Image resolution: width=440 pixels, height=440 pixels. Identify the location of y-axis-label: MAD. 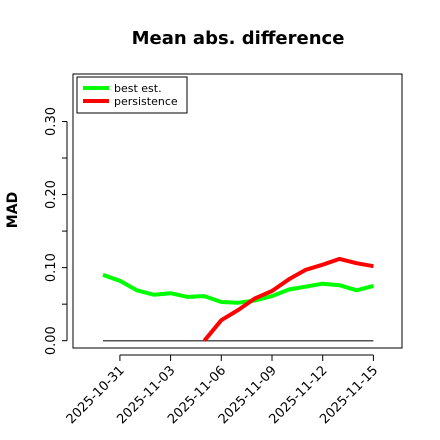
(13, 210).